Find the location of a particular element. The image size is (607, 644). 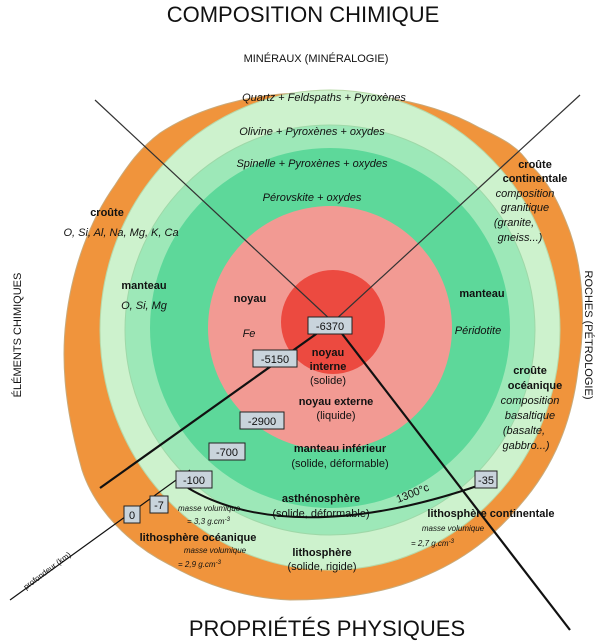

mineral-olivine: Olivine + Pyroxènes + oxydes is located at coordinates (312, 132).